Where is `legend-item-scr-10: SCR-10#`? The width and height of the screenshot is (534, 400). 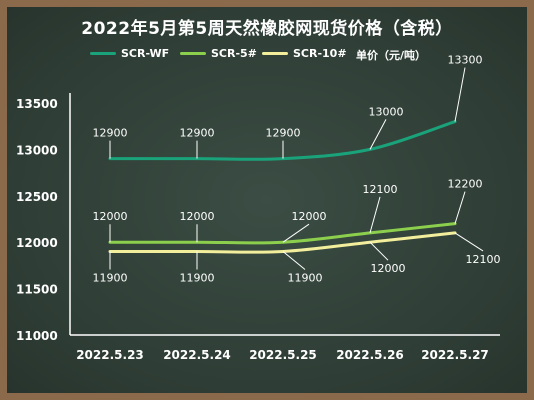 legend-item-scr-10: SCR-10# is located at coordinates (304, 53).